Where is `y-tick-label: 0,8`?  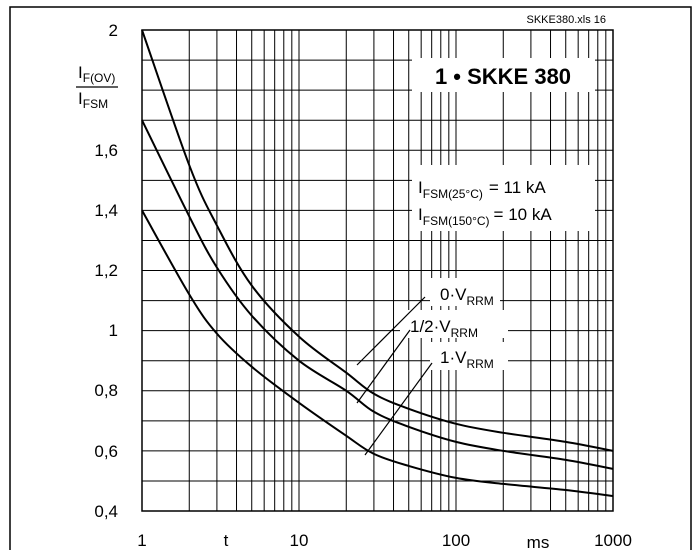 y-tick-label: 0,8 is located at coordinates (106, 390).